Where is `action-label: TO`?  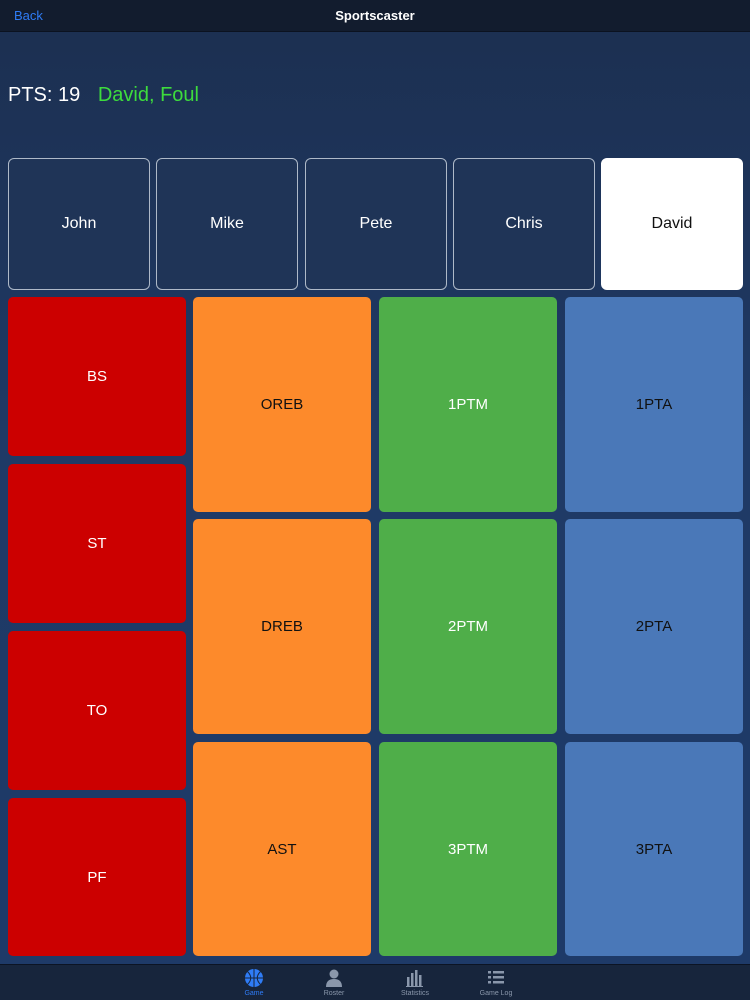
action-label: TO is located at coordinates (97, 710).